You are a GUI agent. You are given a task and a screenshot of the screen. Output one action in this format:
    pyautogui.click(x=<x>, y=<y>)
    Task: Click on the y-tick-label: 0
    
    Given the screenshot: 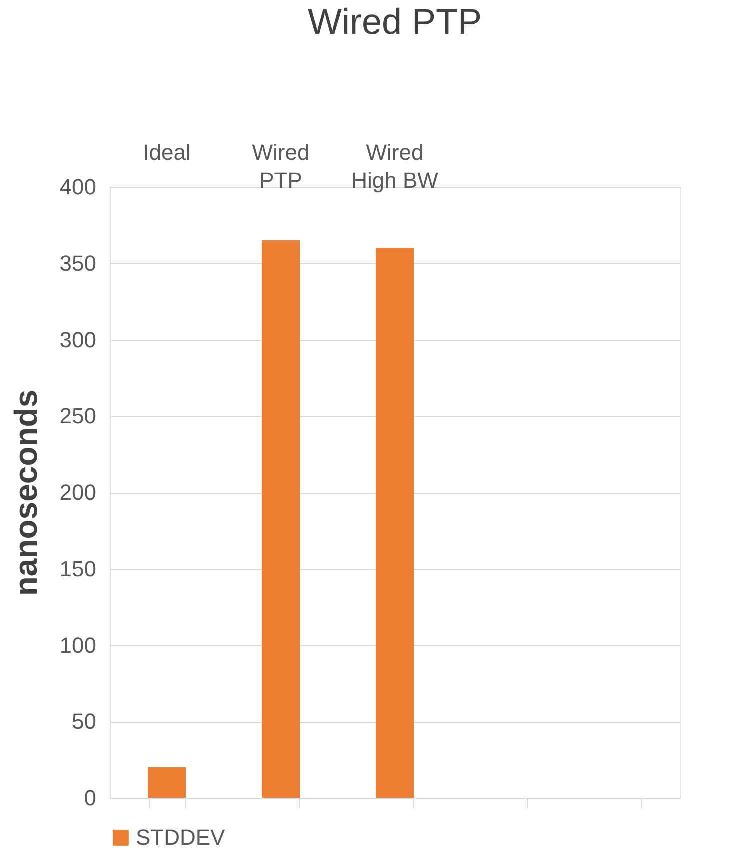 What is the action you would take?
    pyautogui.click(x=90, y=798)
    